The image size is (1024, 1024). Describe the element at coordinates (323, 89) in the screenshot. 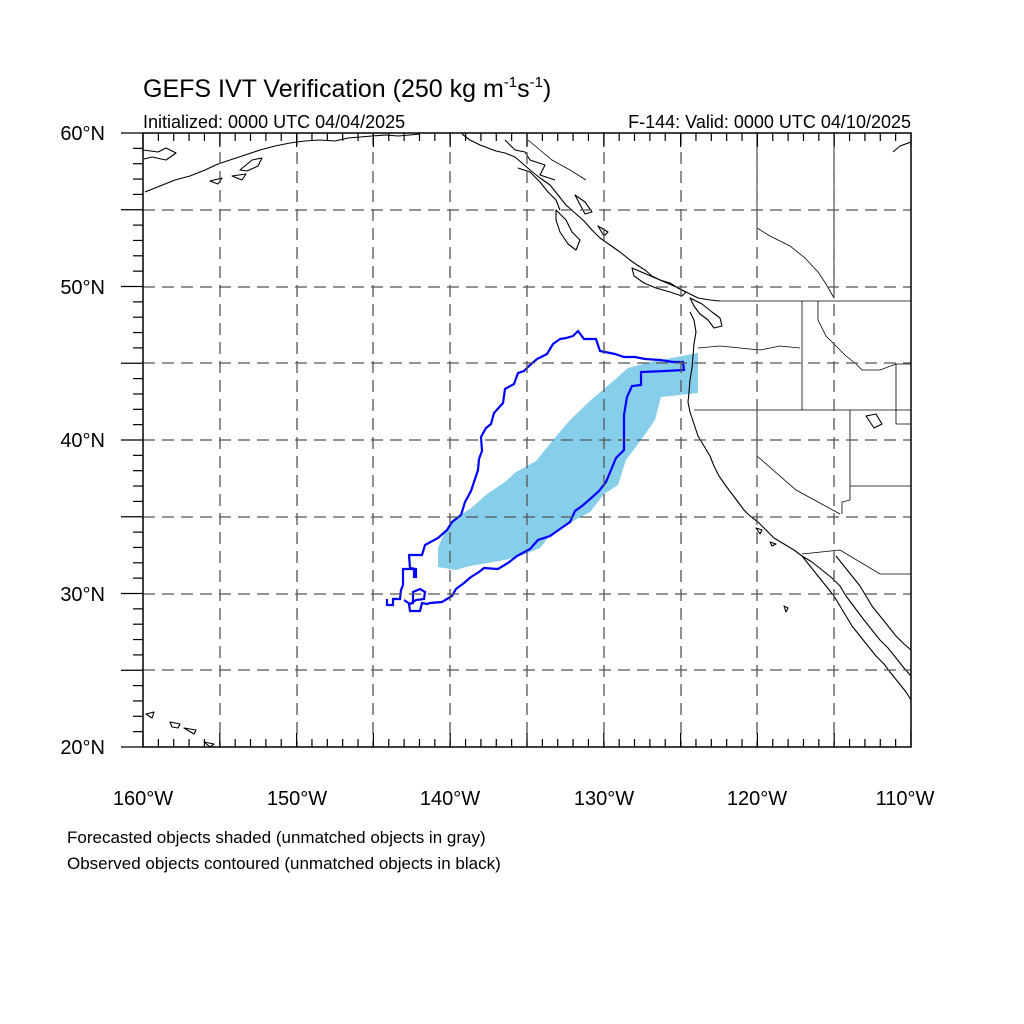

I see `title-main: GEFS IVT Verification (250 kg m` at that location.